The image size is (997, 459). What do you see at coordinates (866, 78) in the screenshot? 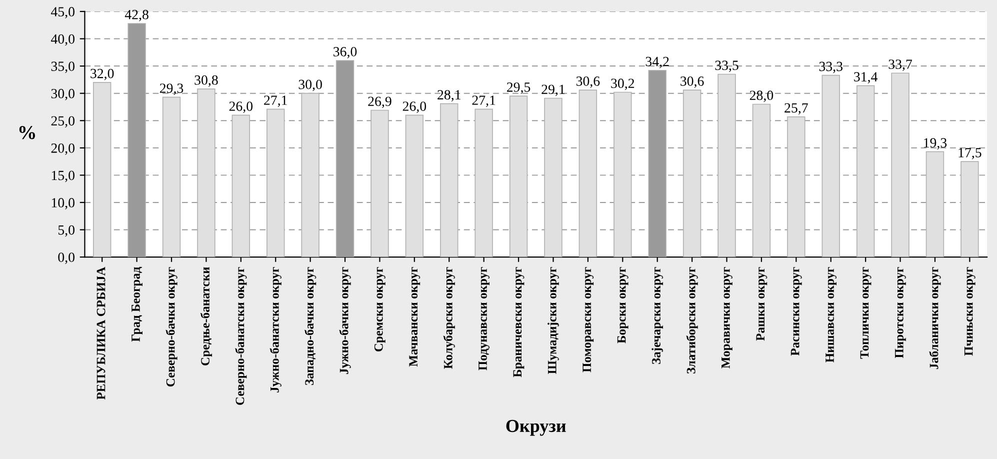
I see `data-label: 31,4` at bounding box center [866, 78].